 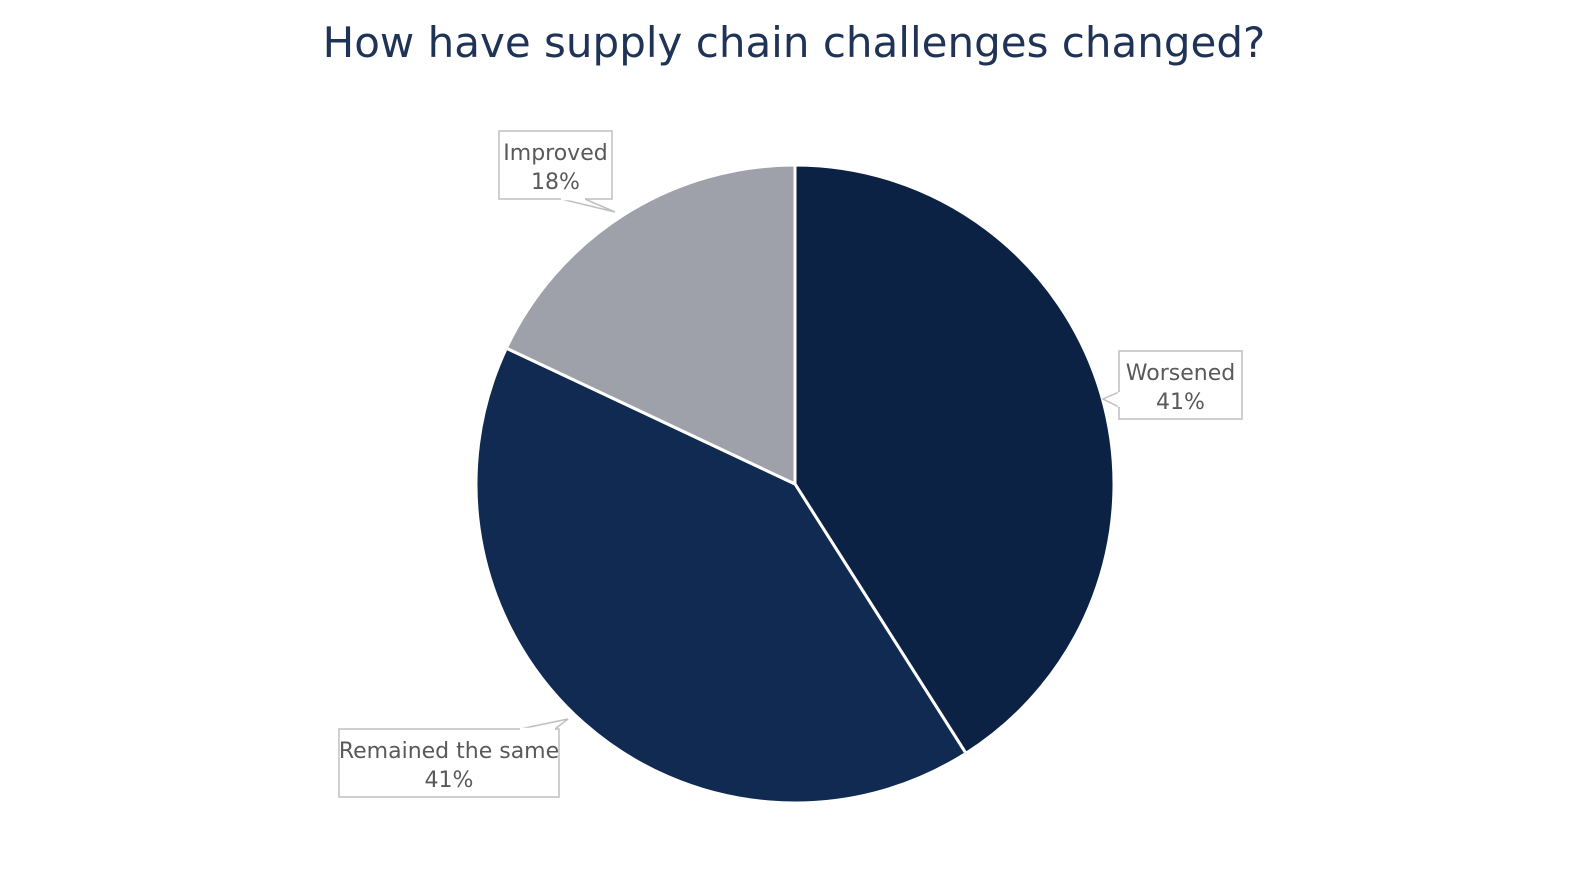 I want to click on slice-category-label: Worsened, so click(x=1180, y=373).